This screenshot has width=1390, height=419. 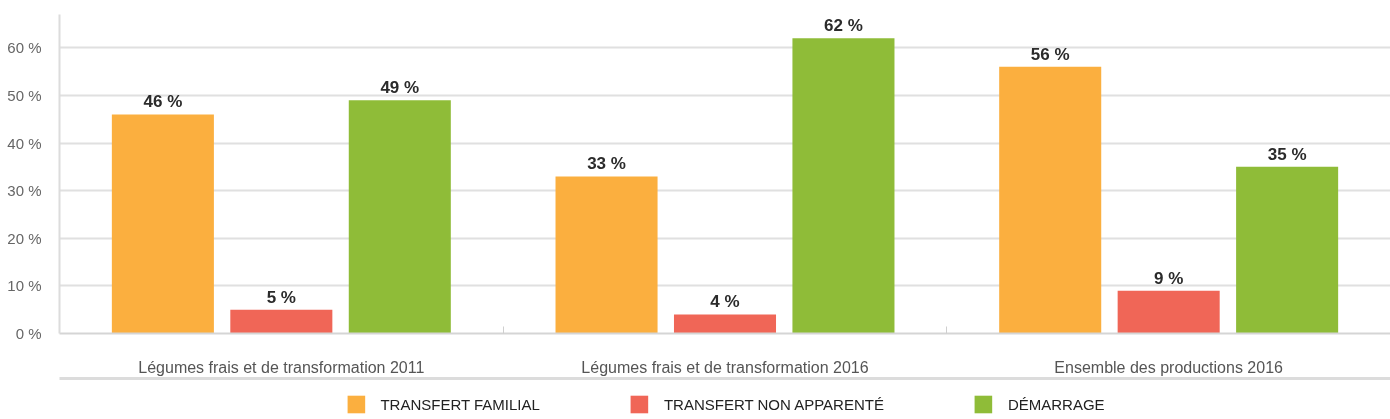 I want to click on data-label: 4 %, so click(x=725, y=302).